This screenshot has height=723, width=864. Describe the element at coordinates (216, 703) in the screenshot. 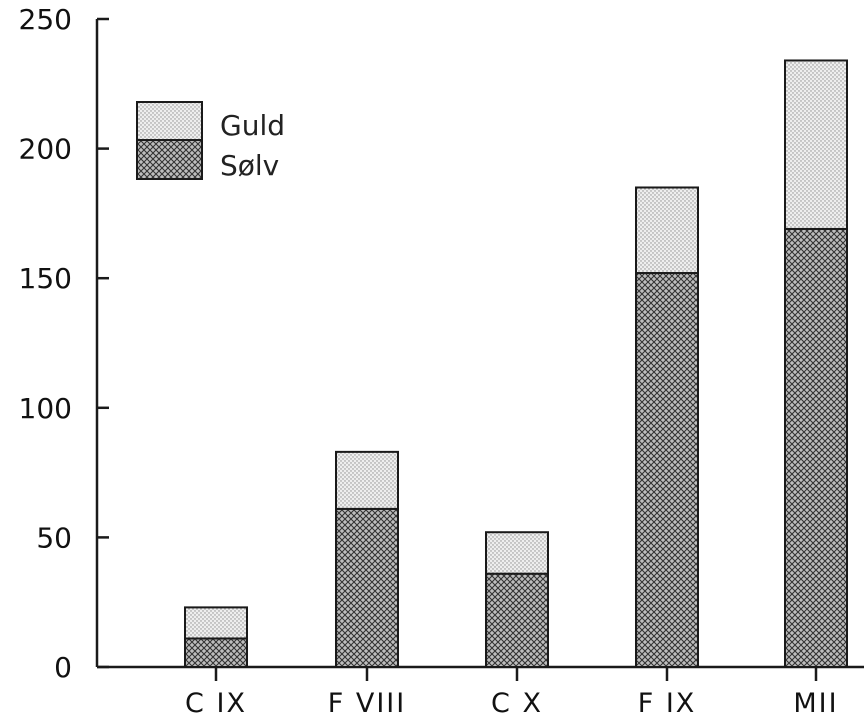

I see `x-tick-label: C IX` at that location.